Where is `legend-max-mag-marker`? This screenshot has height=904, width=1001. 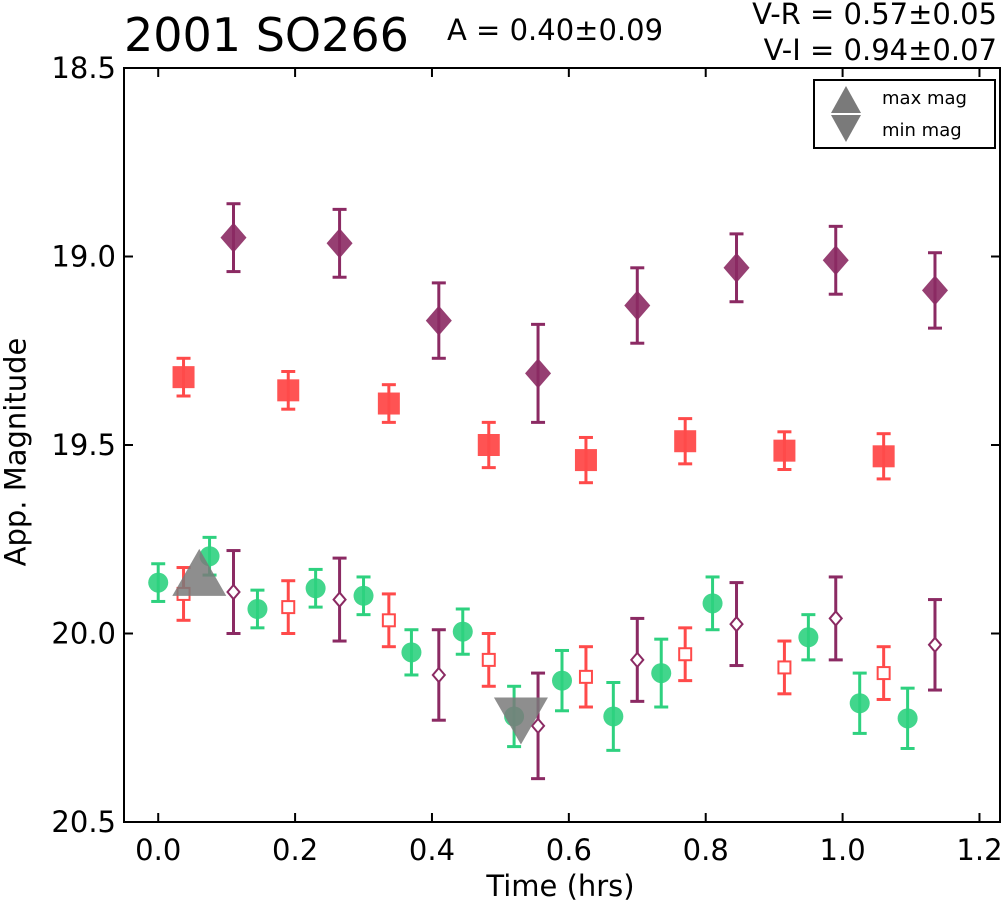
legend-max-mag-marker is located at coordinates (846, 99).